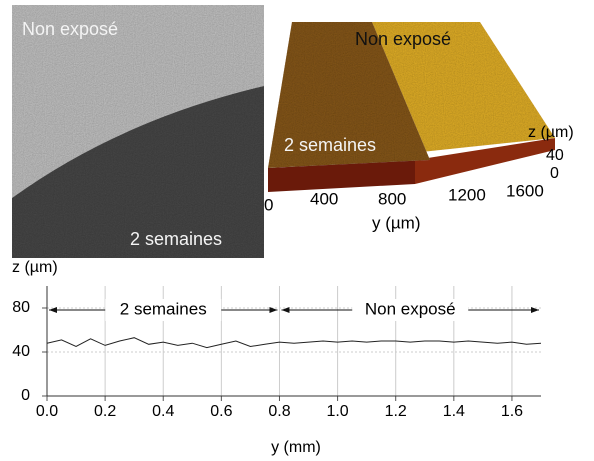  What do you see at coordinates (47, 411) in the screenshot?
I see `x-tick-label: 0.0` at bounding box center [47, 411].